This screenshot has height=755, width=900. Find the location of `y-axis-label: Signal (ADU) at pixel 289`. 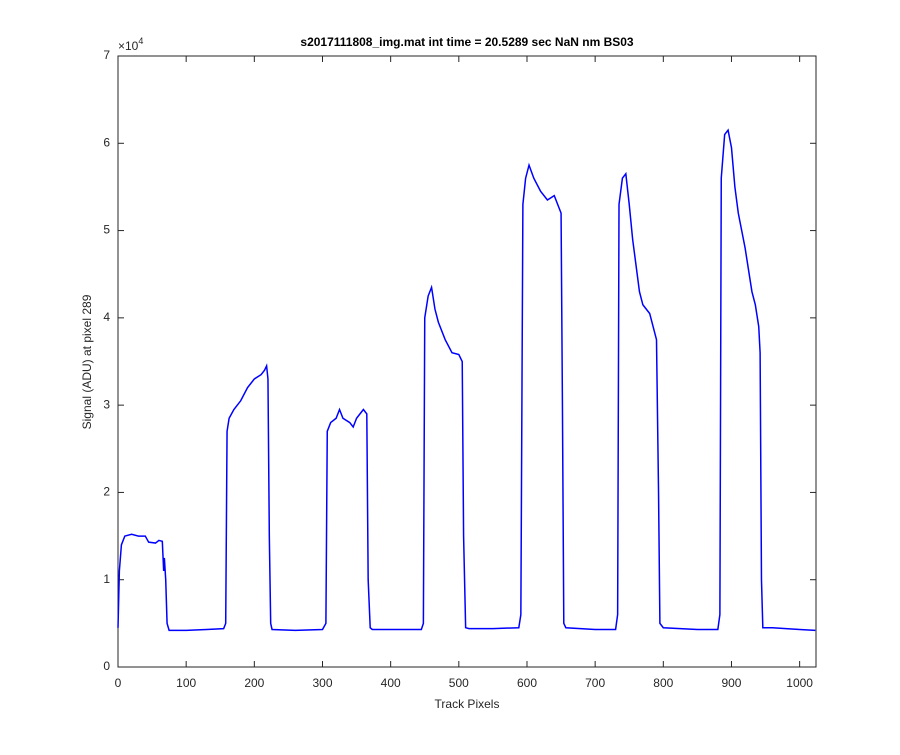

y-axis-label: Signal (ADU) at pixel 289 is located at coordinates (87, 361).